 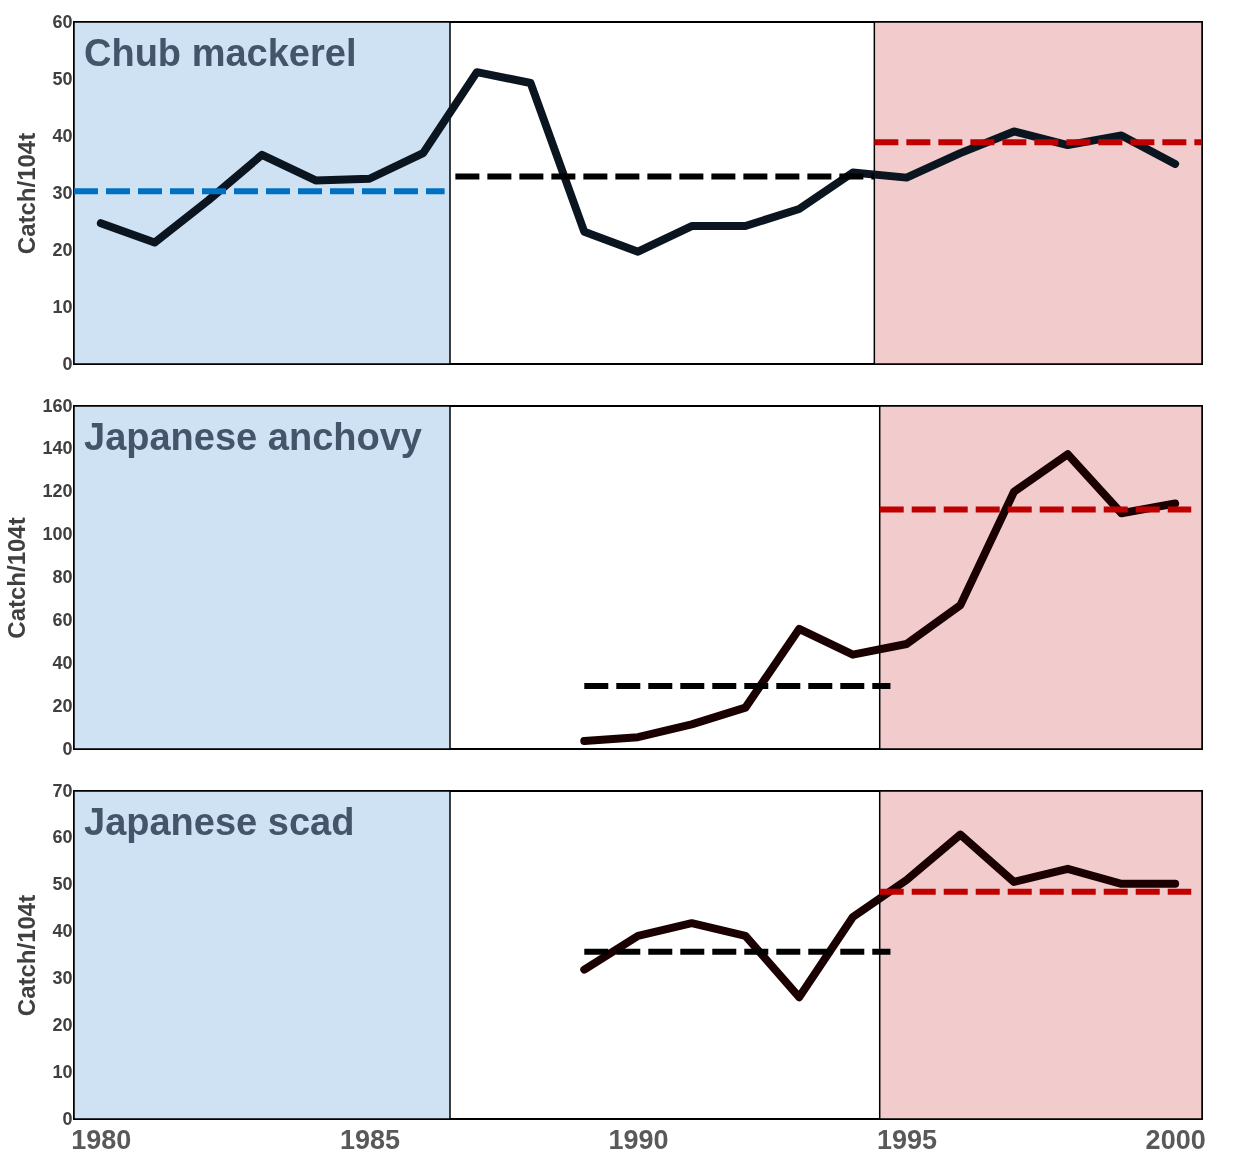 I want to click on x-tick-label: 1990, so click(x=638, y=1139).